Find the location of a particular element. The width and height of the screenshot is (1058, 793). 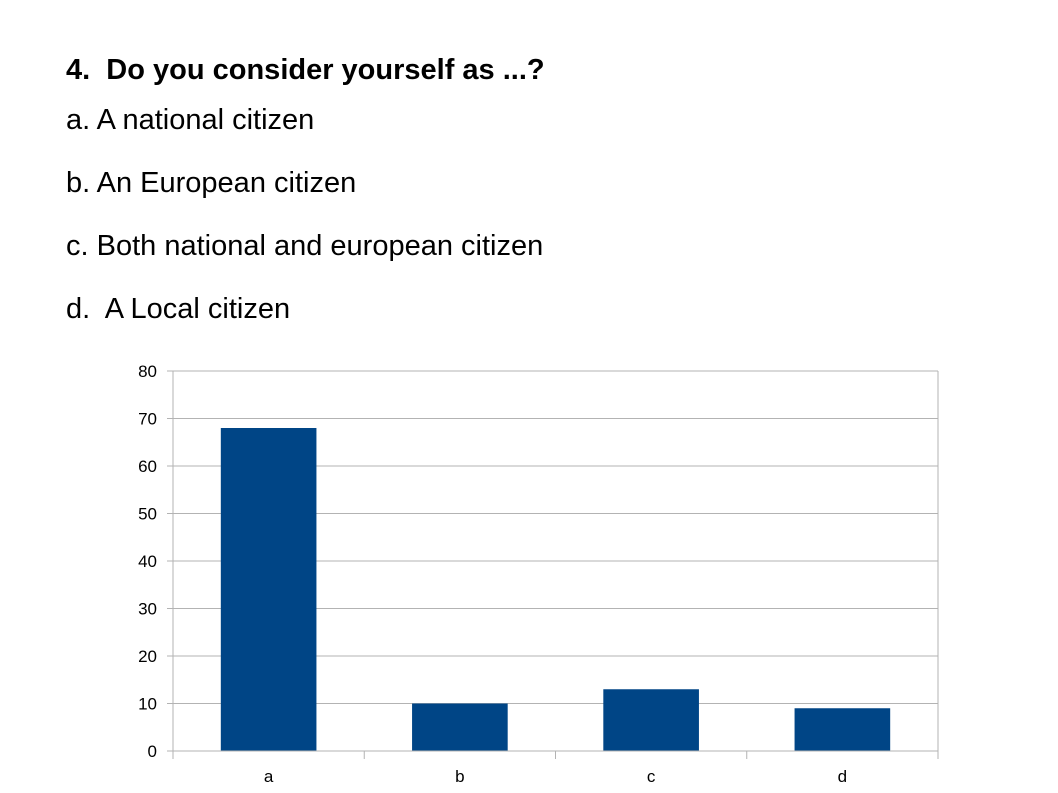

x-tick-label-d: d is located at coordinates (842, 776).